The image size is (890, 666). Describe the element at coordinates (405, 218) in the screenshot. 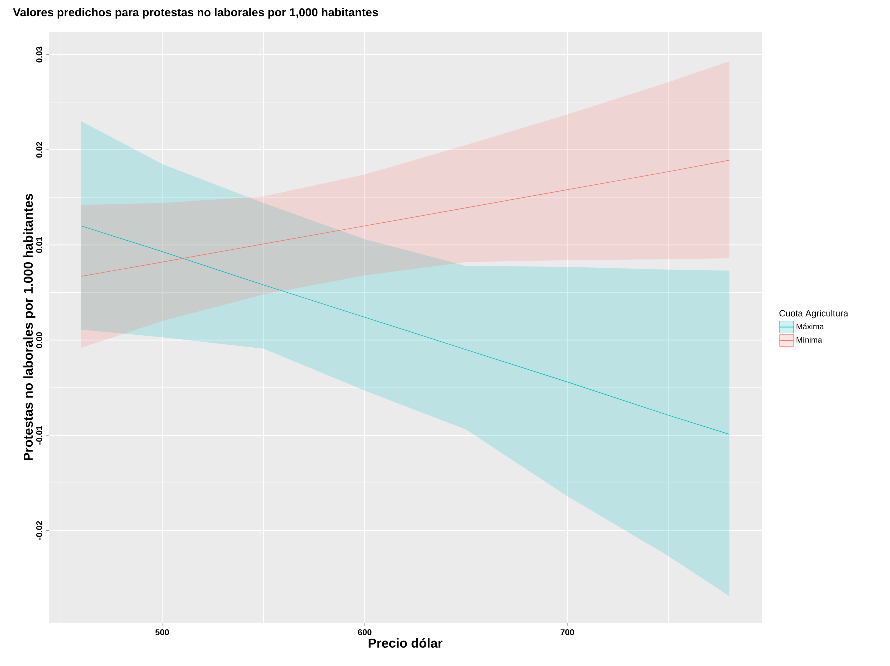

I see `line-series` at that location.